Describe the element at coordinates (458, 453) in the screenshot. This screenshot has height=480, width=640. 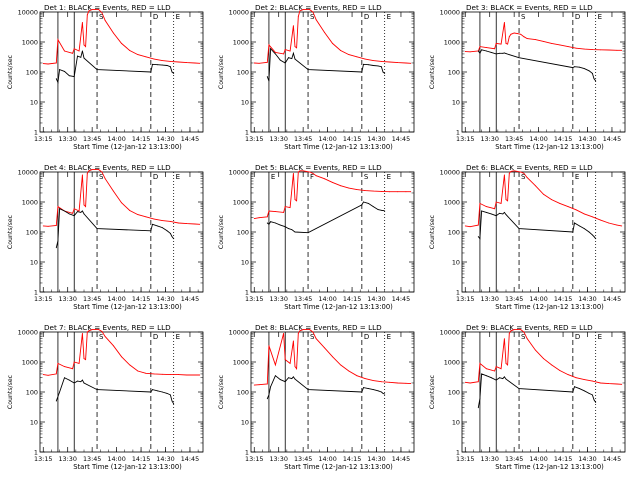
I see `y-tick-label: 1` at that location.